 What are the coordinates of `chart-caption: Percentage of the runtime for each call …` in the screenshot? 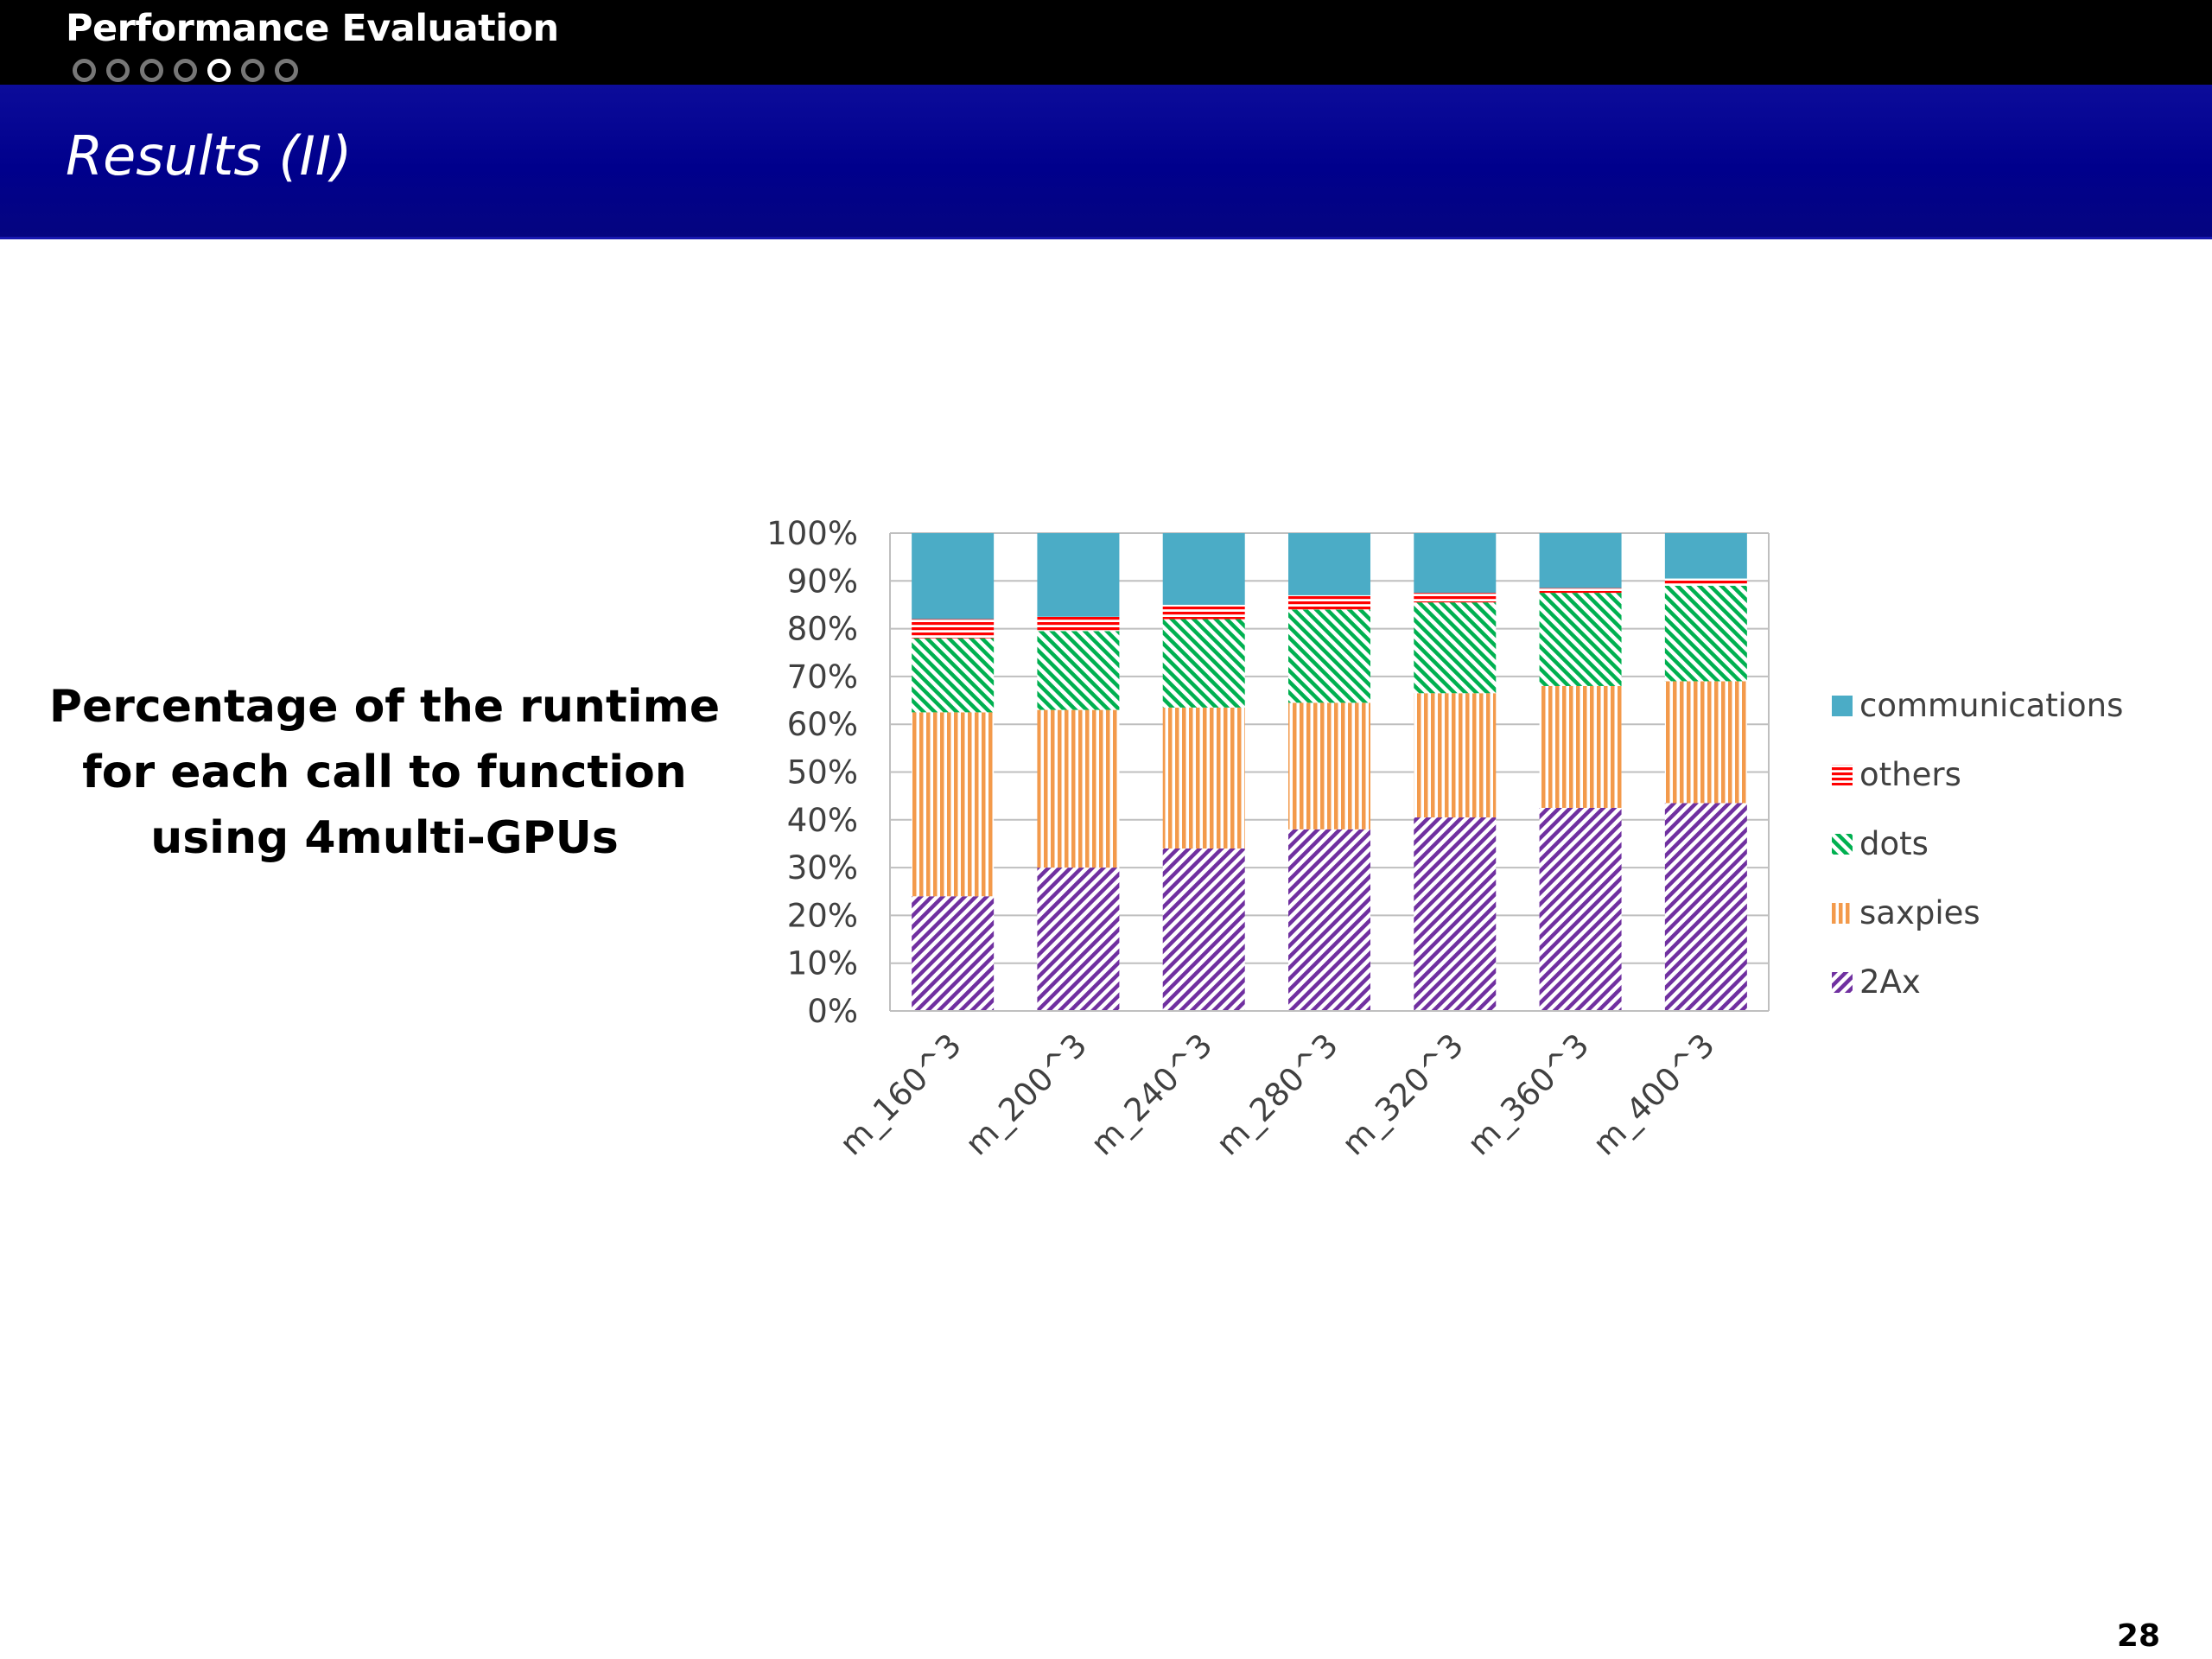 It's located at (384, 772).